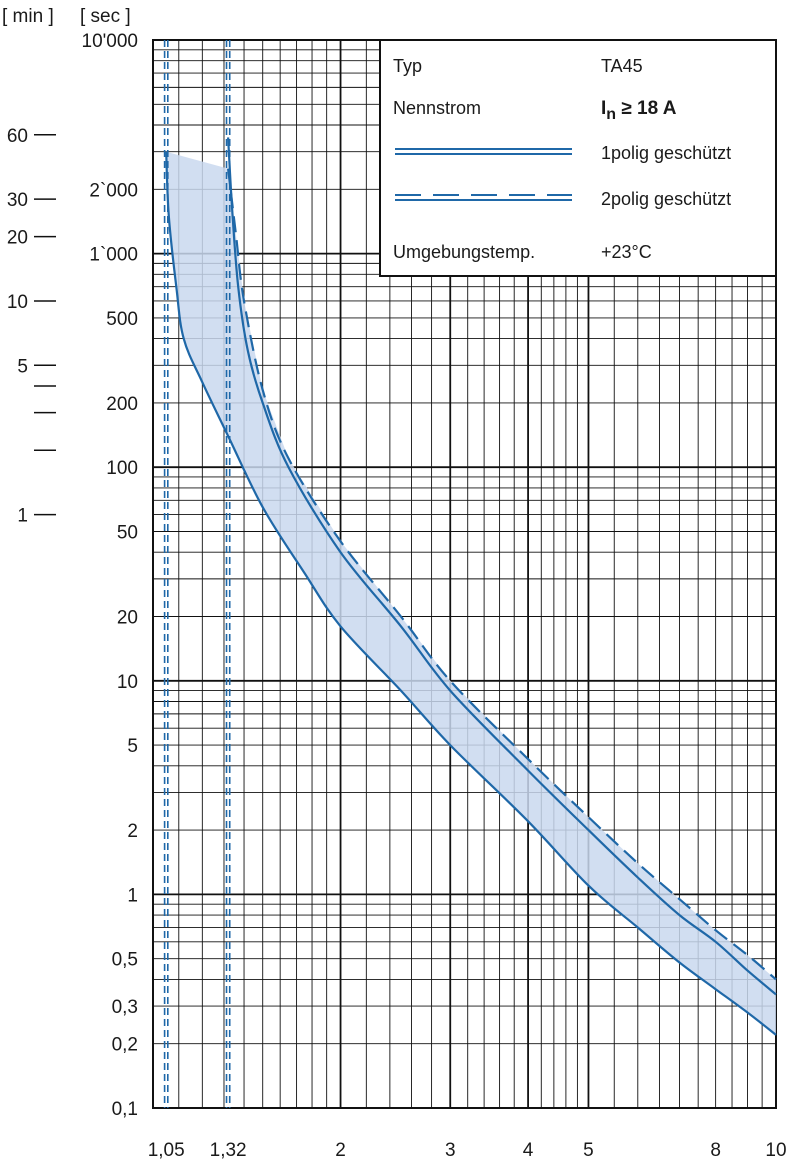  What do you see at coordinates (127, 533) in the screenshot?
I see `y-tick-label-sec: 50` at bounding box center [127, 533].